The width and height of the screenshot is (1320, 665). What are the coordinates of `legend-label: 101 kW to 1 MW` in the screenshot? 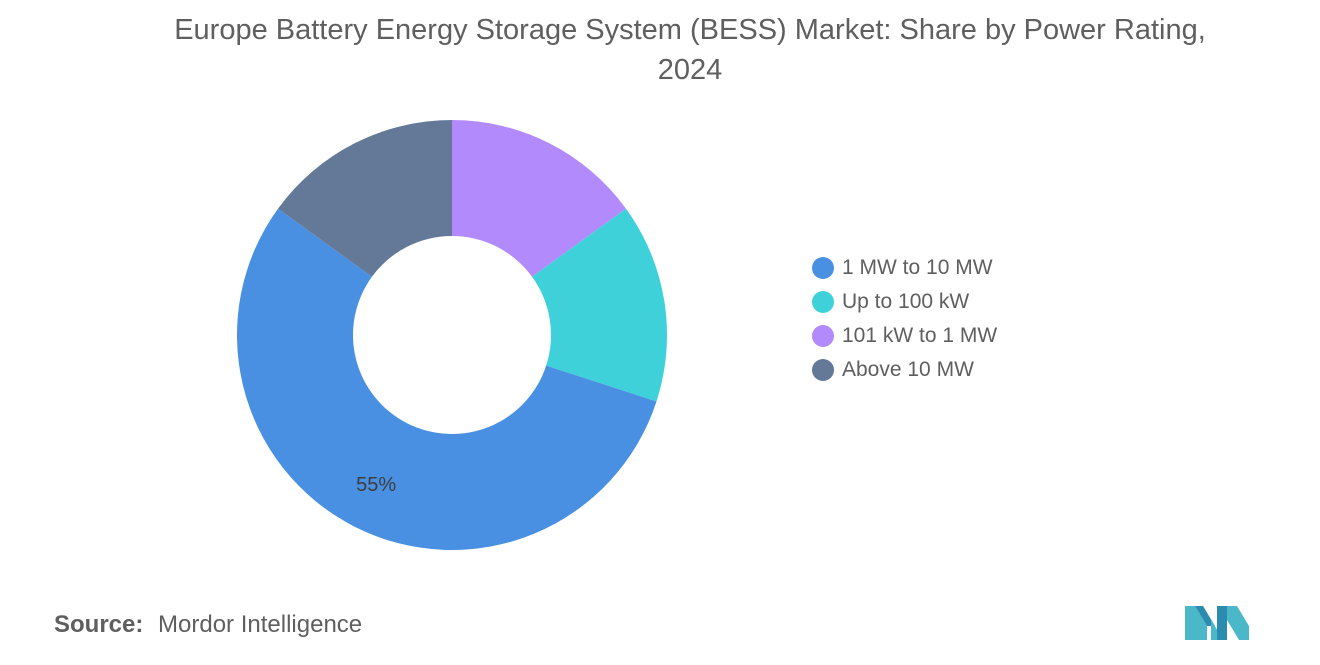 It's located at (920, 335).